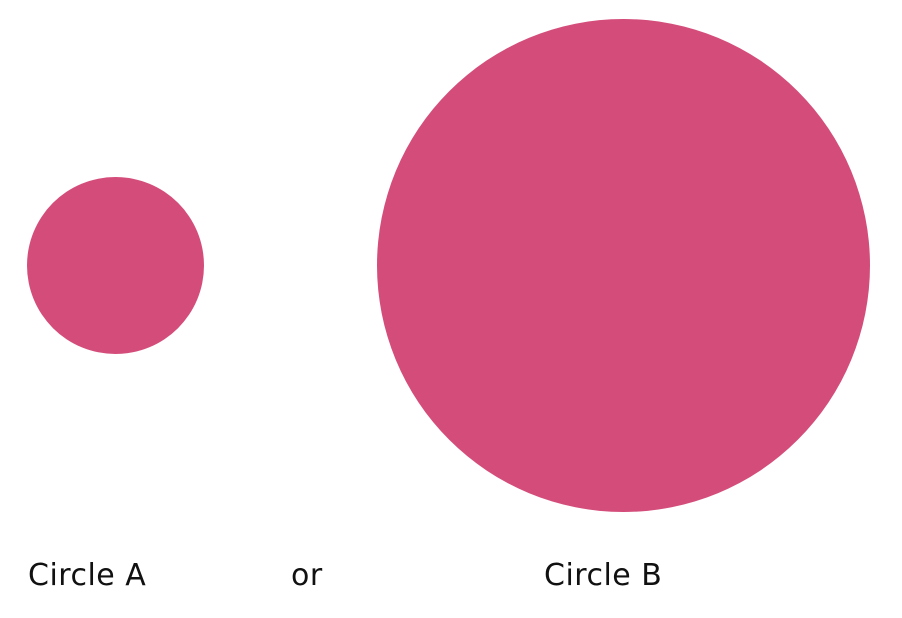 Image resolution: width=902 pixels, height=618 pixels. Describe the element at coordinates (603, 575) in the screenshot. I see `circle-b-label: Circle B` at that location.